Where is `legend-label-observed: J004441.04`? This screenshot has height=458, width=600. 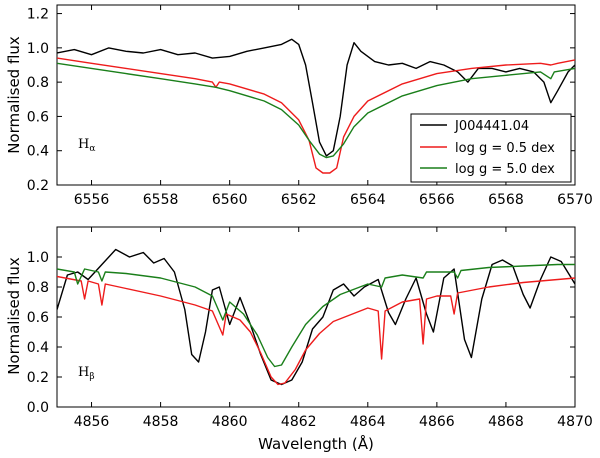 legend-label-observed: J004441.04 is located at coordinates (491, 126).